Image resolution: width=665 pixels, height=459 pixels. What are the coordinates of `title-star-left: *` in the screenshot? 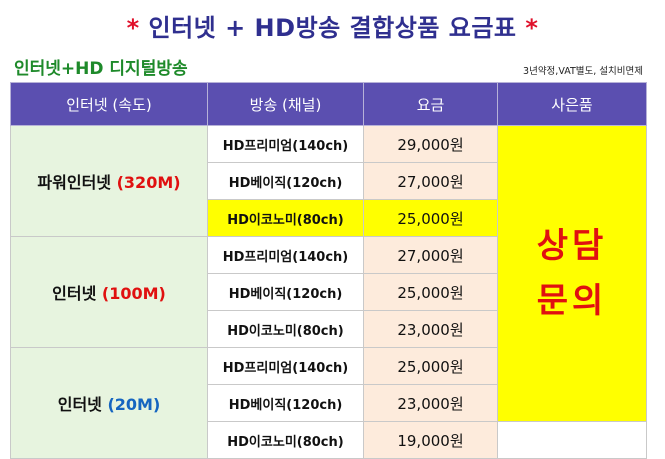 It's located at (133, 28).